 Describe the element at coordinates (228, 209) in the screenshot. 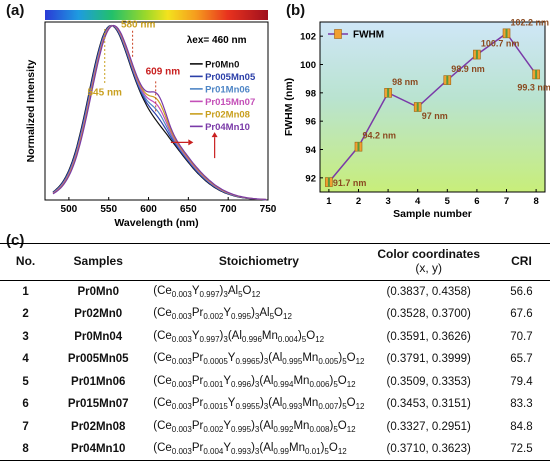

I see `x-tick-label-a: 700` at that location.